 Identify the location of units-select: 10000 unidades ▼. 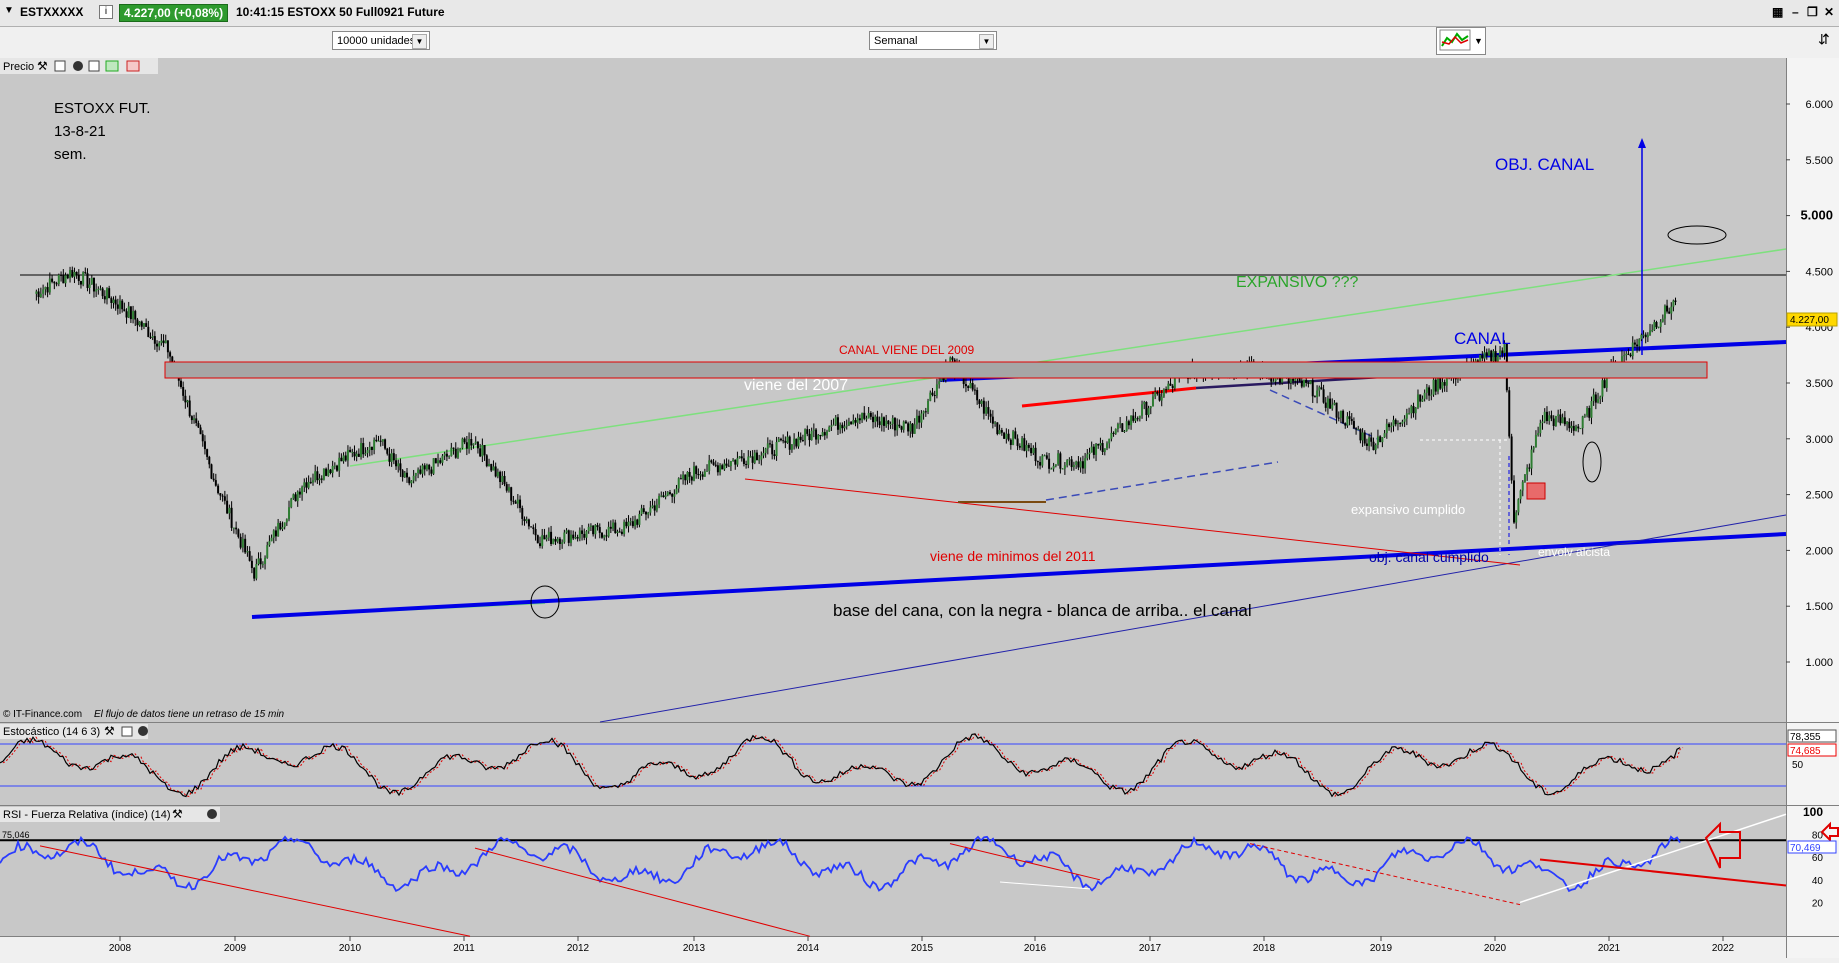
(381, 40).